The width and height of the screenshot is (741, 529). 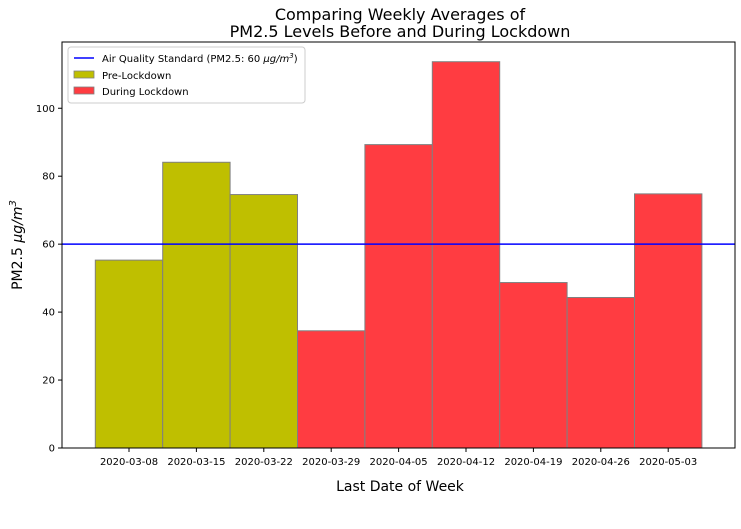 I want to click on legend-standard-prefix: Air Quality Standard (PM2.5: 60, so click(x=182, y=59).